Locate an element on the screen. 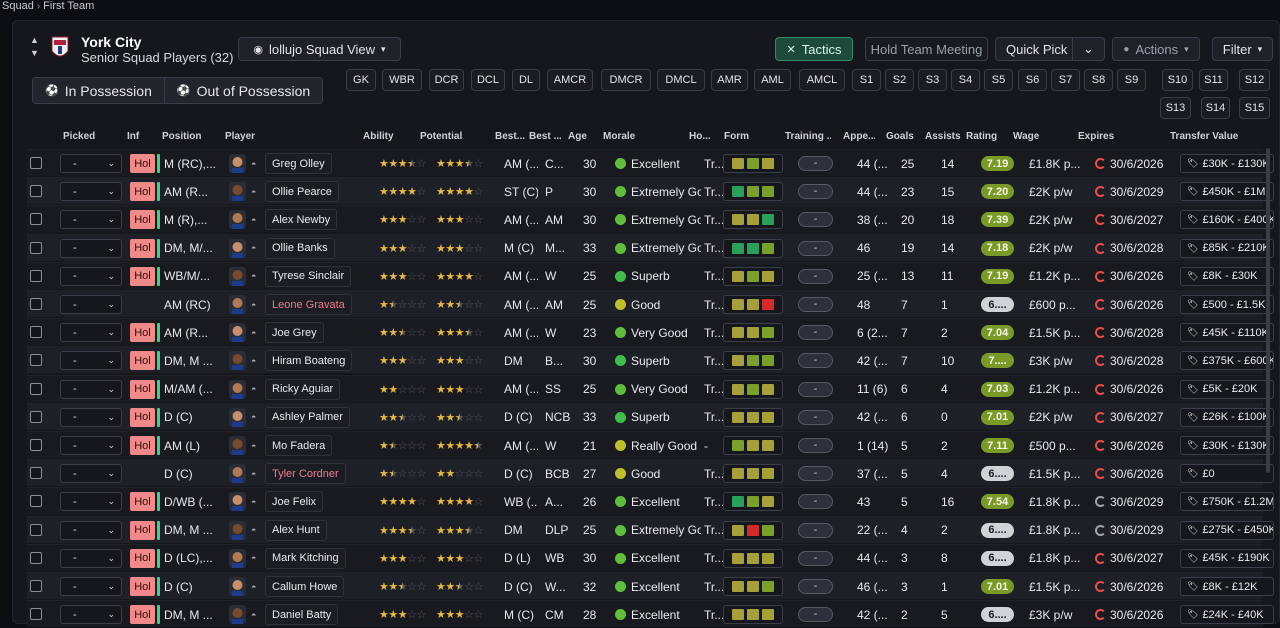 The width and height of the screenshot is (1280, 628). player-name: Ollie Pearce is located at coordinates (302, 192).